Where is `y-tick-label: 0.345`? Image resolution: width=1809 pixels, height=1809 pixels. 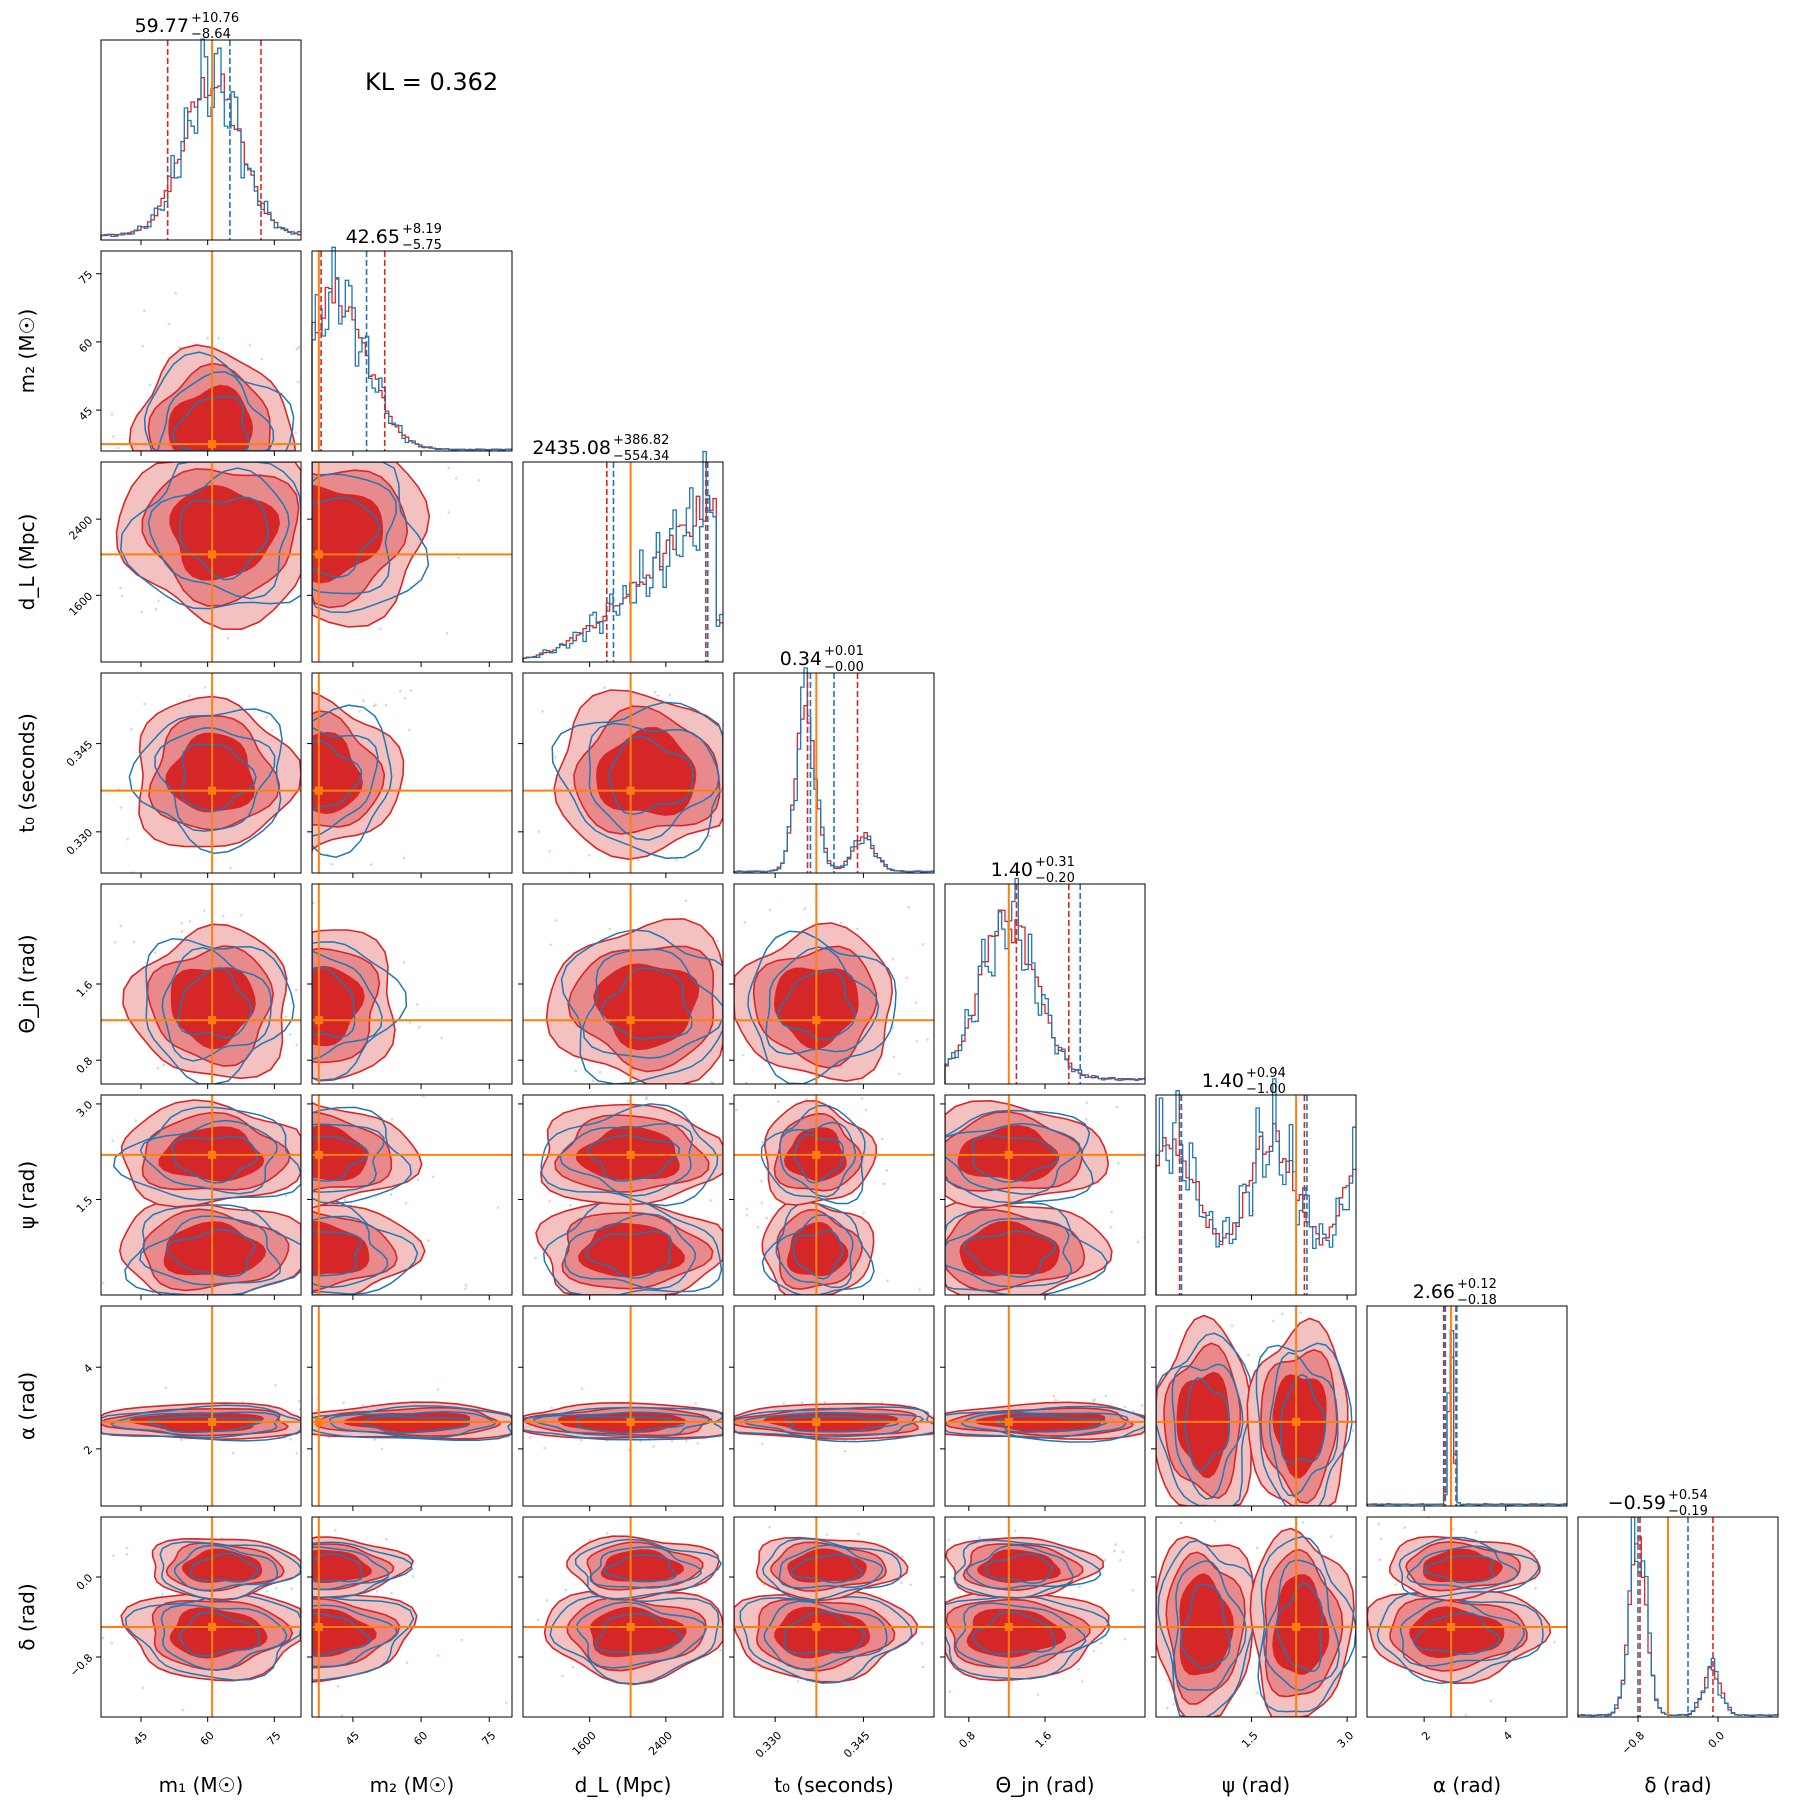
y-tick-label: 0.345 is located at coordinates (79, 753).